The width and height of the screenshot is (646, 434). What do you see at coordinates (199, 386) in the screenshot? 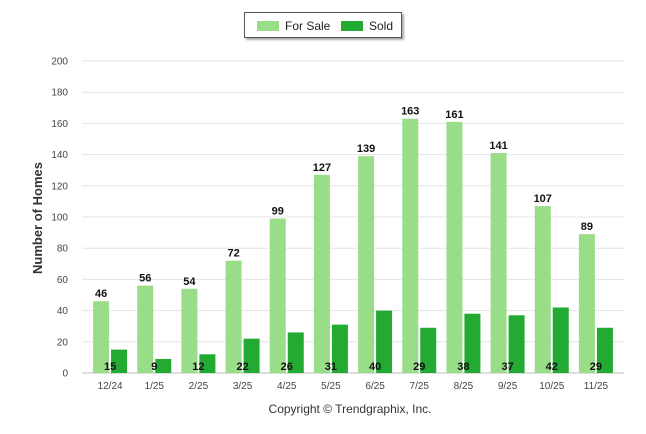
I see `x-tick-label: 2/25` at bounding box center [199, 386].